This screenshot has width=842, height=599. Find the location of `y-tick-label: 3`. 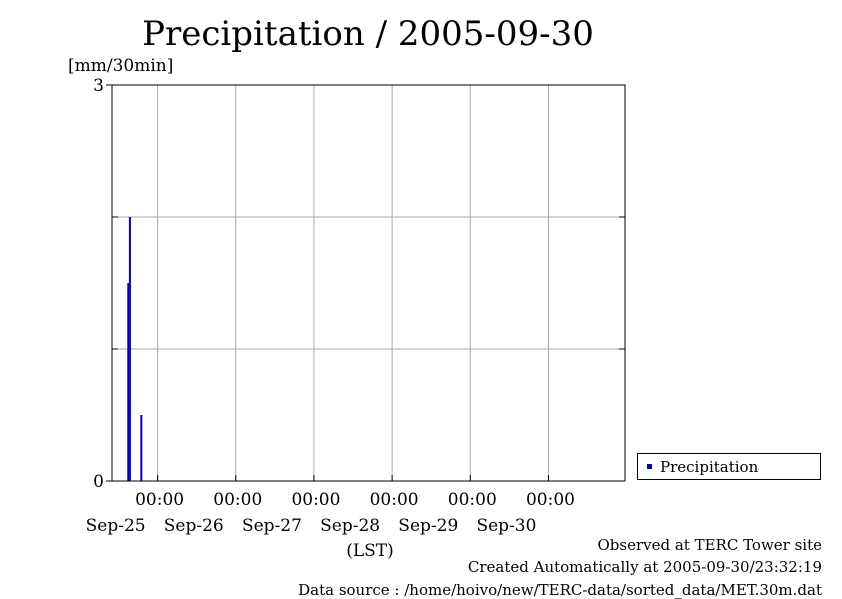

y-tick-label: 3 is located at coordinates (98, 86).